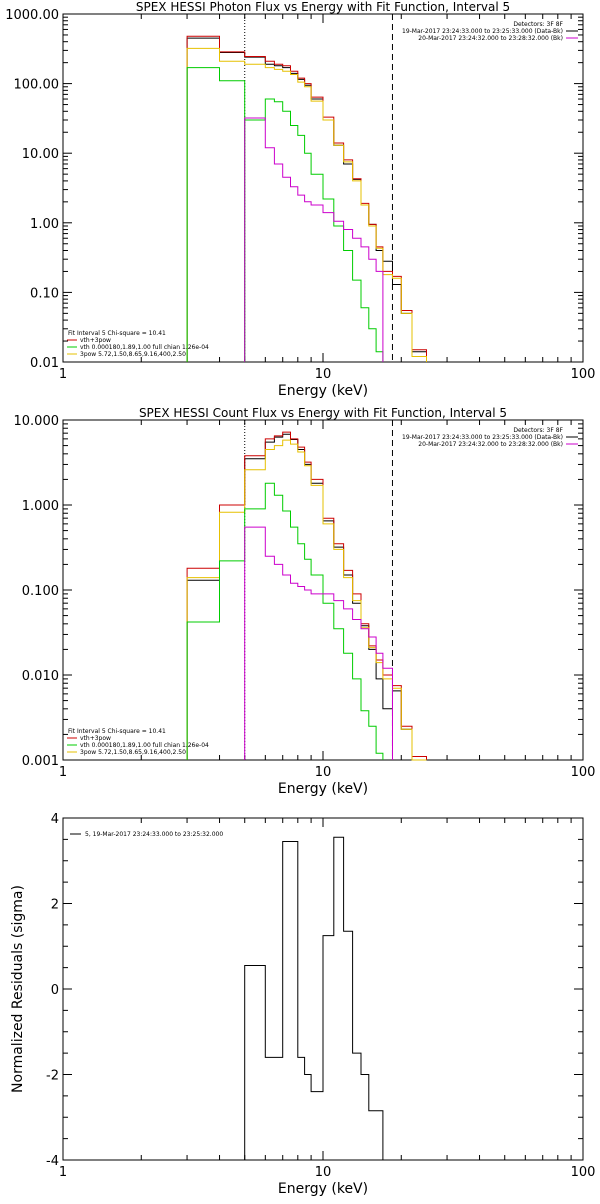 This screenshot has width=600, height=1204. Describe the element at coordinates (44, 224) in the screenshot. I see `y-tick-label: 1.00` at that location.